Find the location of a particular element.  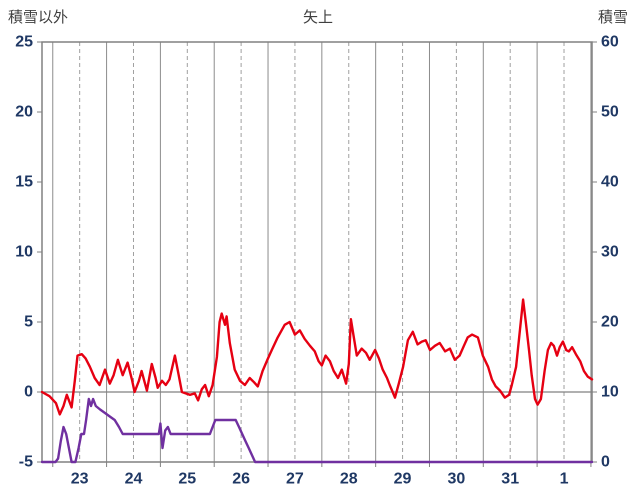

x-axis-tick-label: 25 is located at coordinates (187, 479).